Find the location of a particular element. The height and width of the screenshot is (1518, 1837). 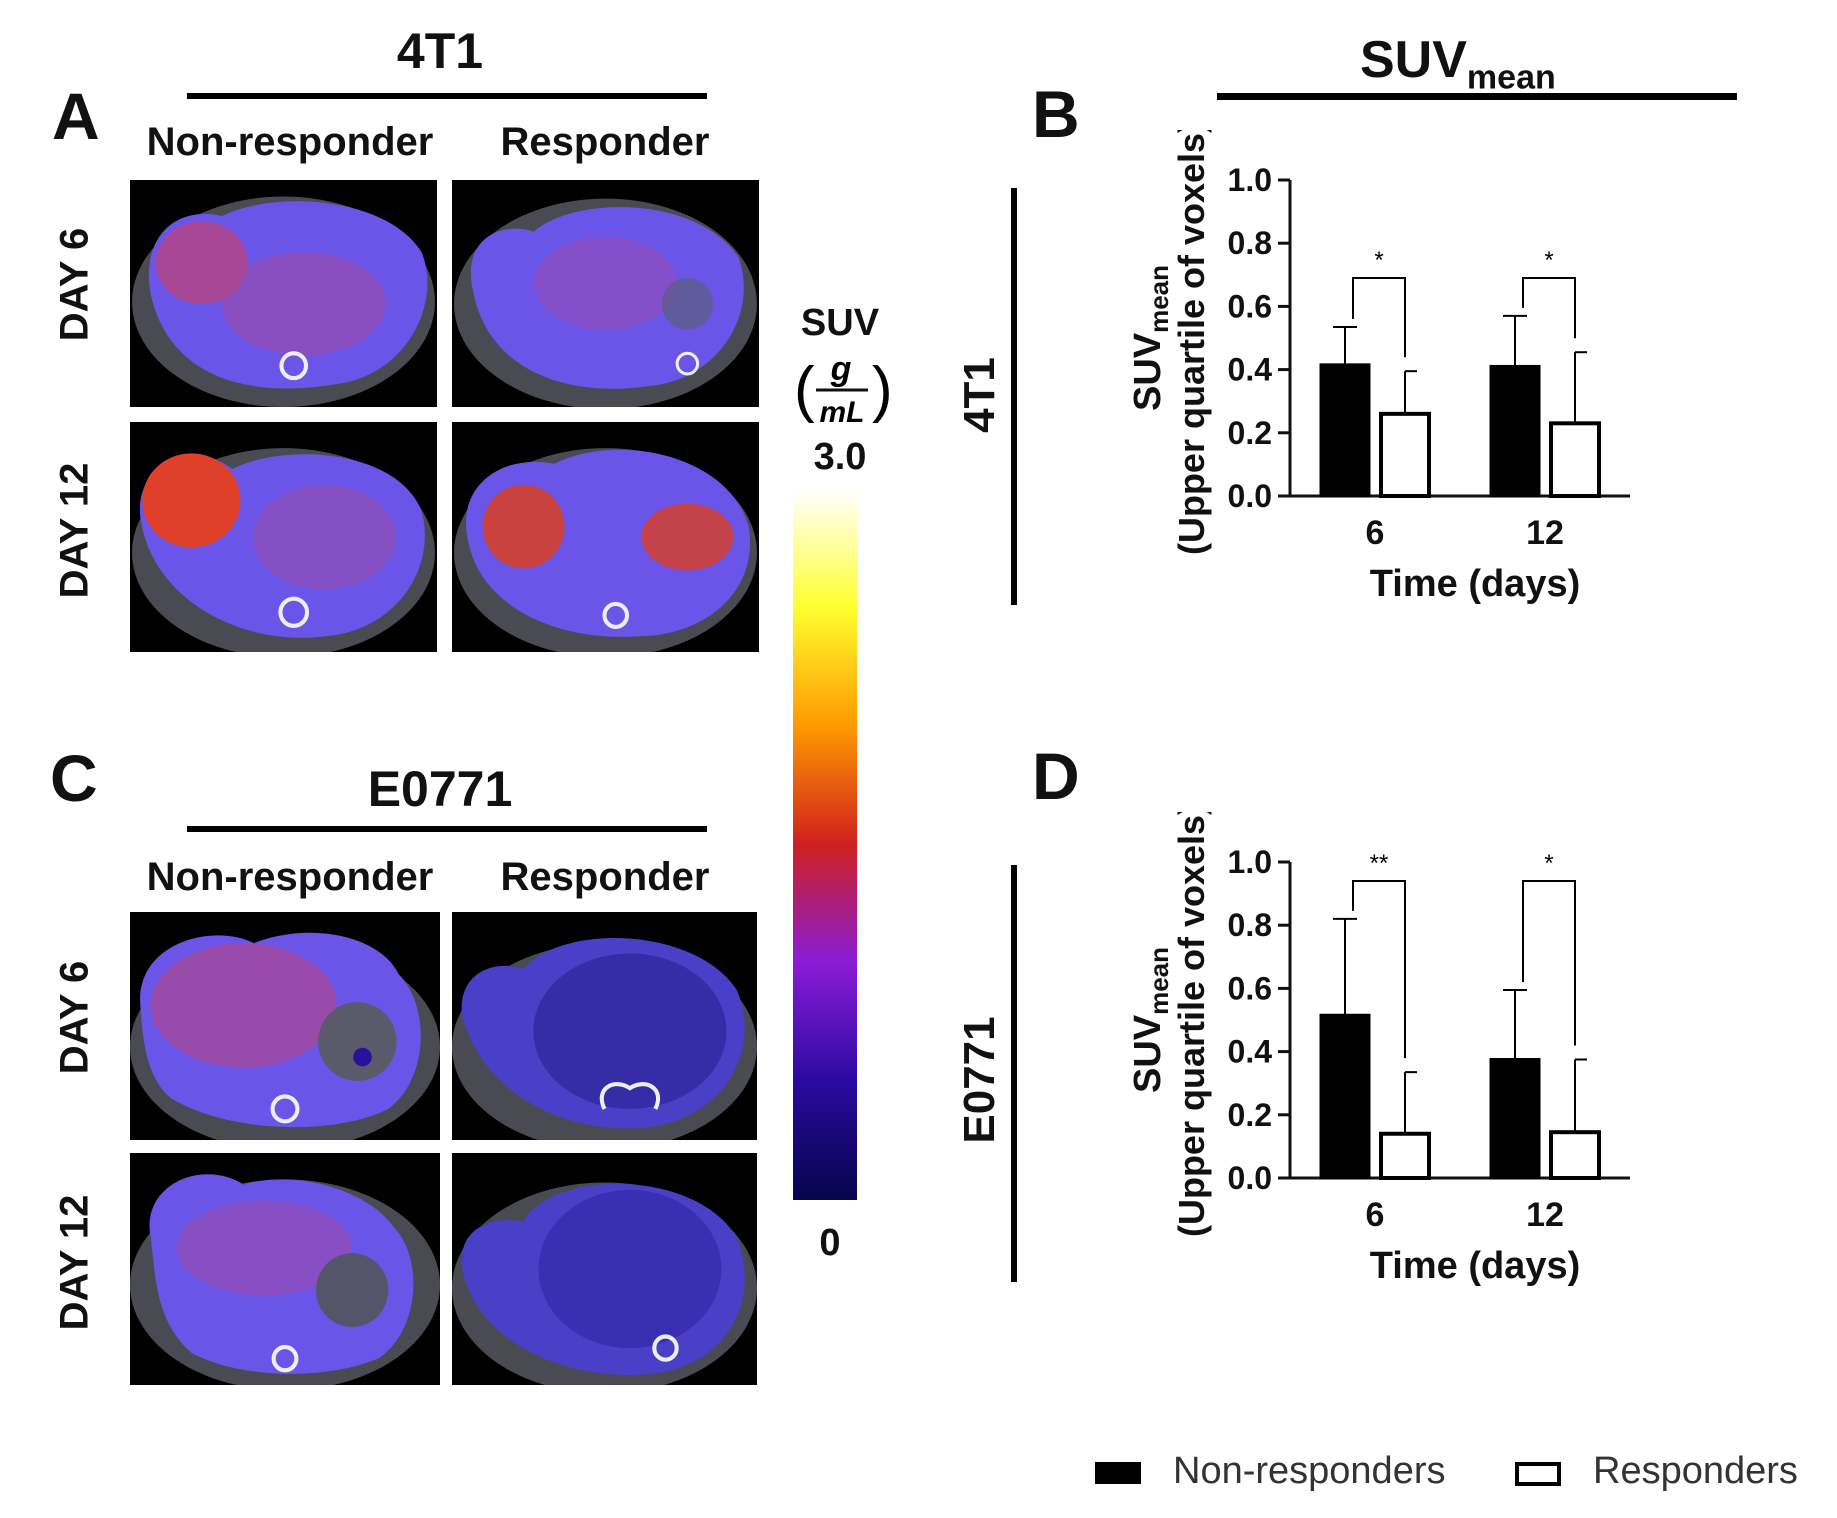

header-rule-right is located at coordinates (1477, 96).